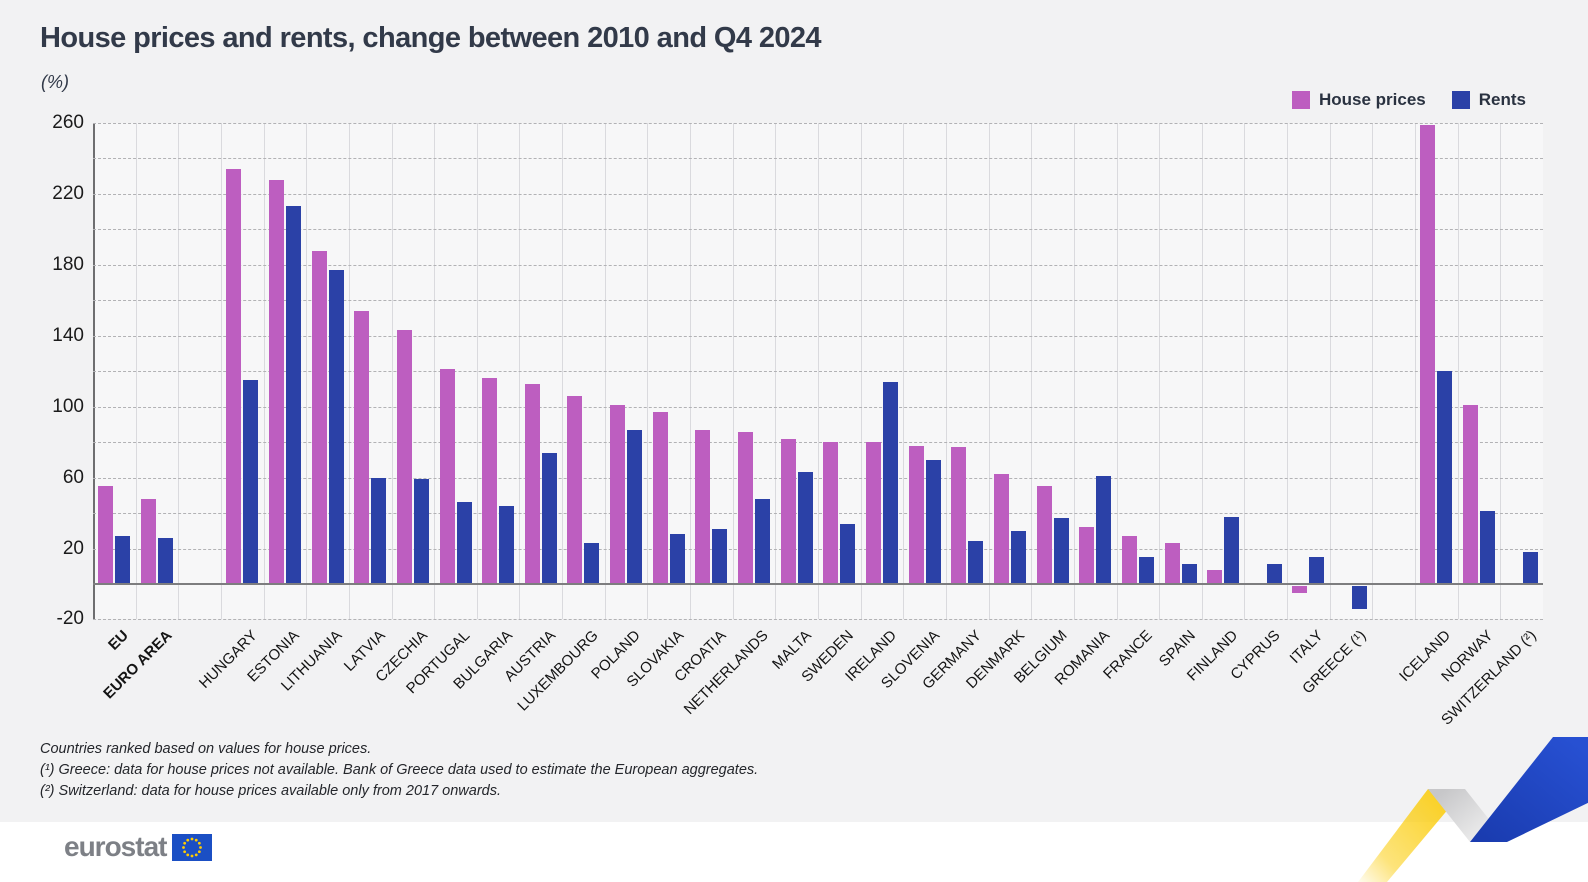 The height and width of the screenshot is (882, 1588). Describe the element at coordinates (592, 563) in the screenshot. I see `bar-rents-luxembourg` at that location.